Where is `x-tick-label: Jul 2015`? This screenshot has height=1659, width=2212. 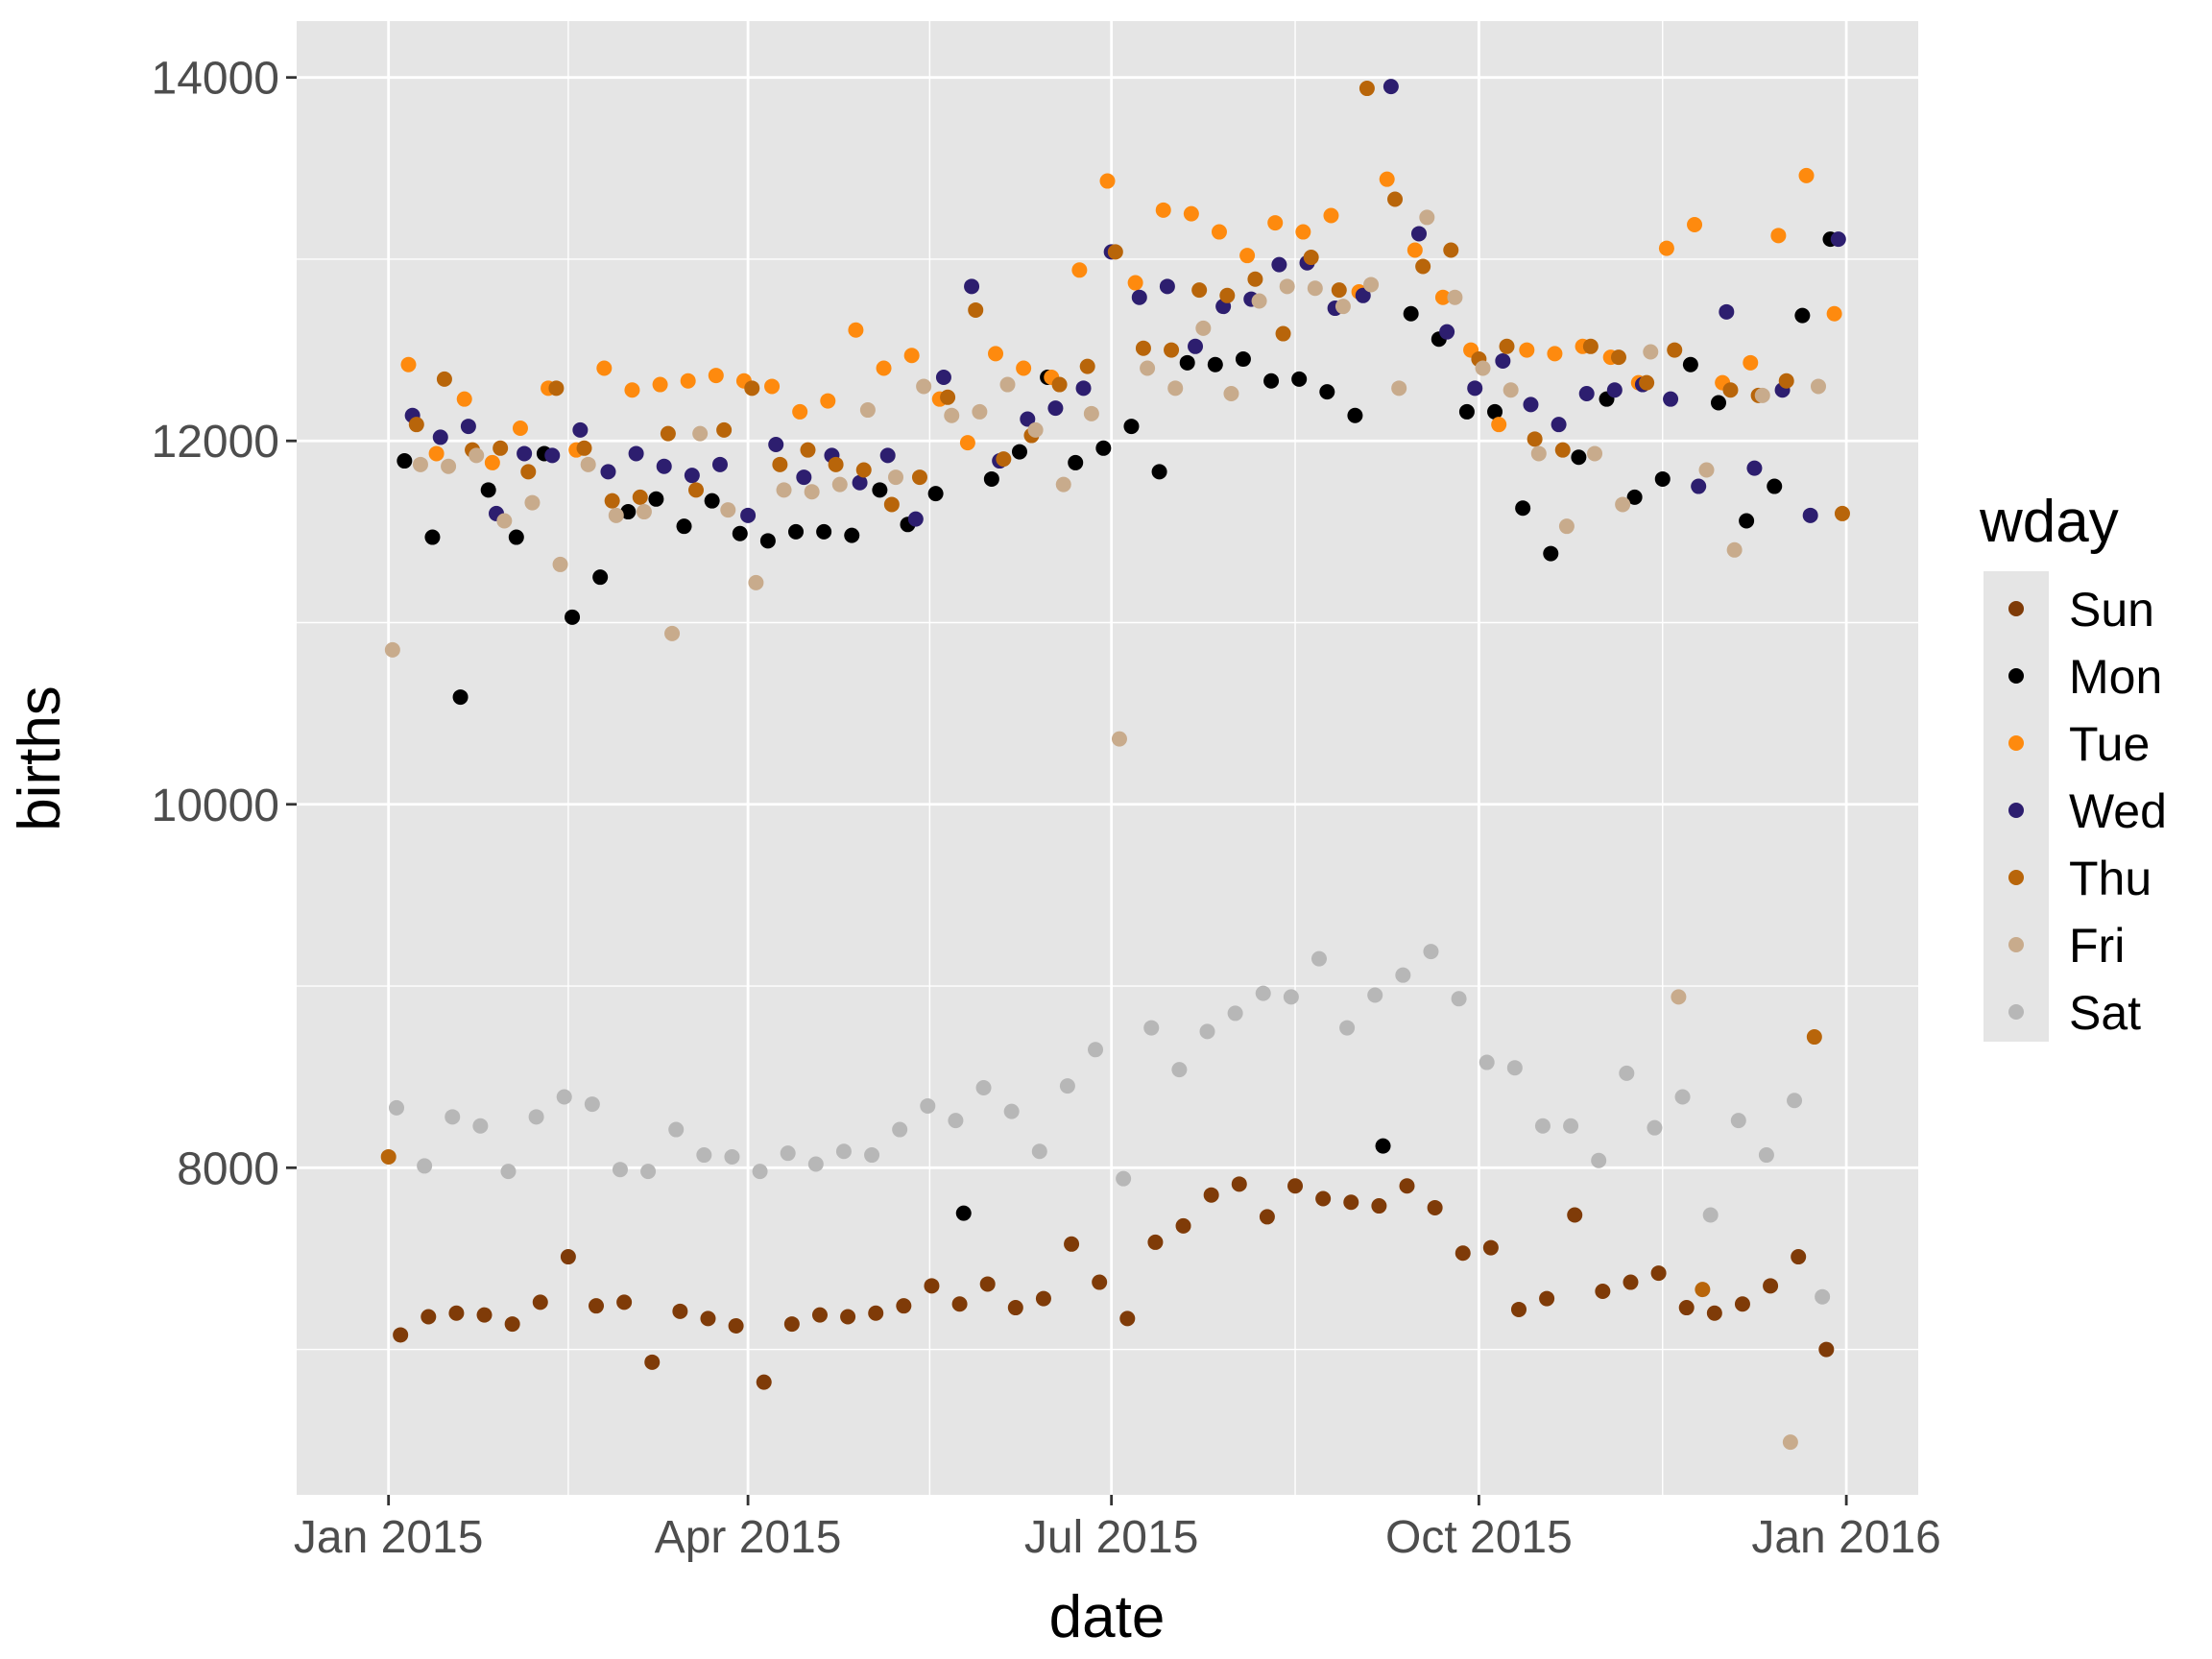
x-tick-label: Jul 2015 is located at coordinates (1111, 1537).